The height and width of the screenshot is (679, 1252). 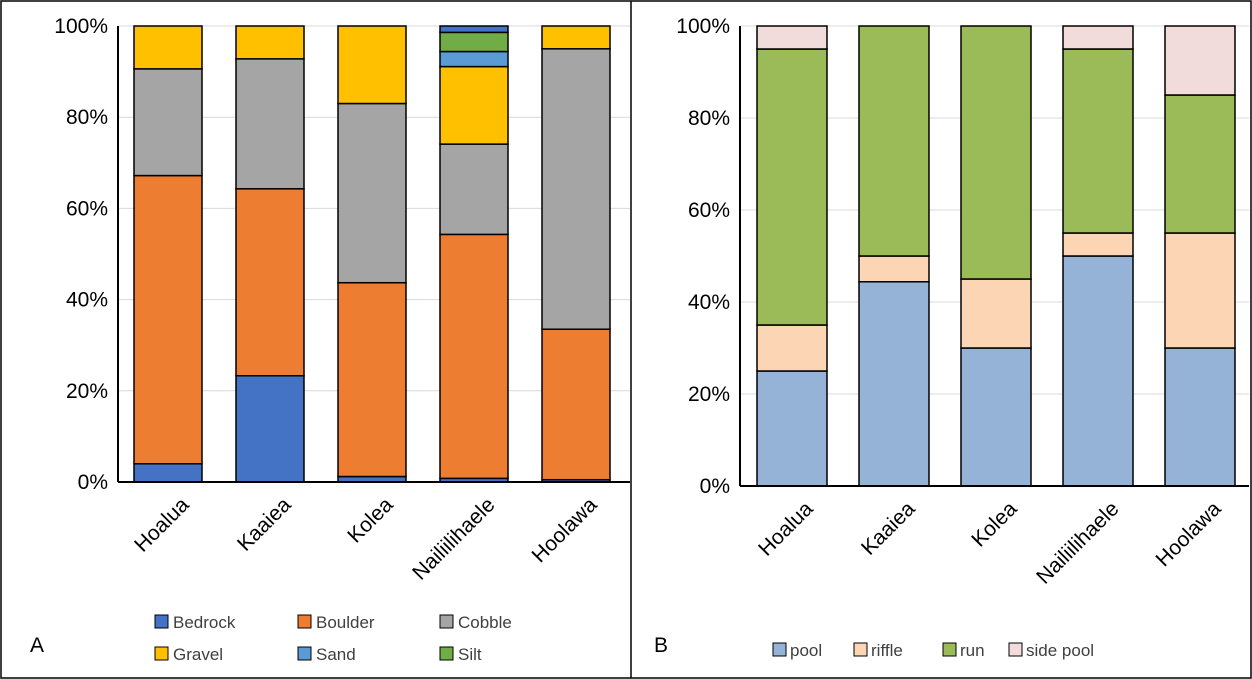 I want to click on bar-segment-nailiilihaele-silt, so click(x=474, y=41).